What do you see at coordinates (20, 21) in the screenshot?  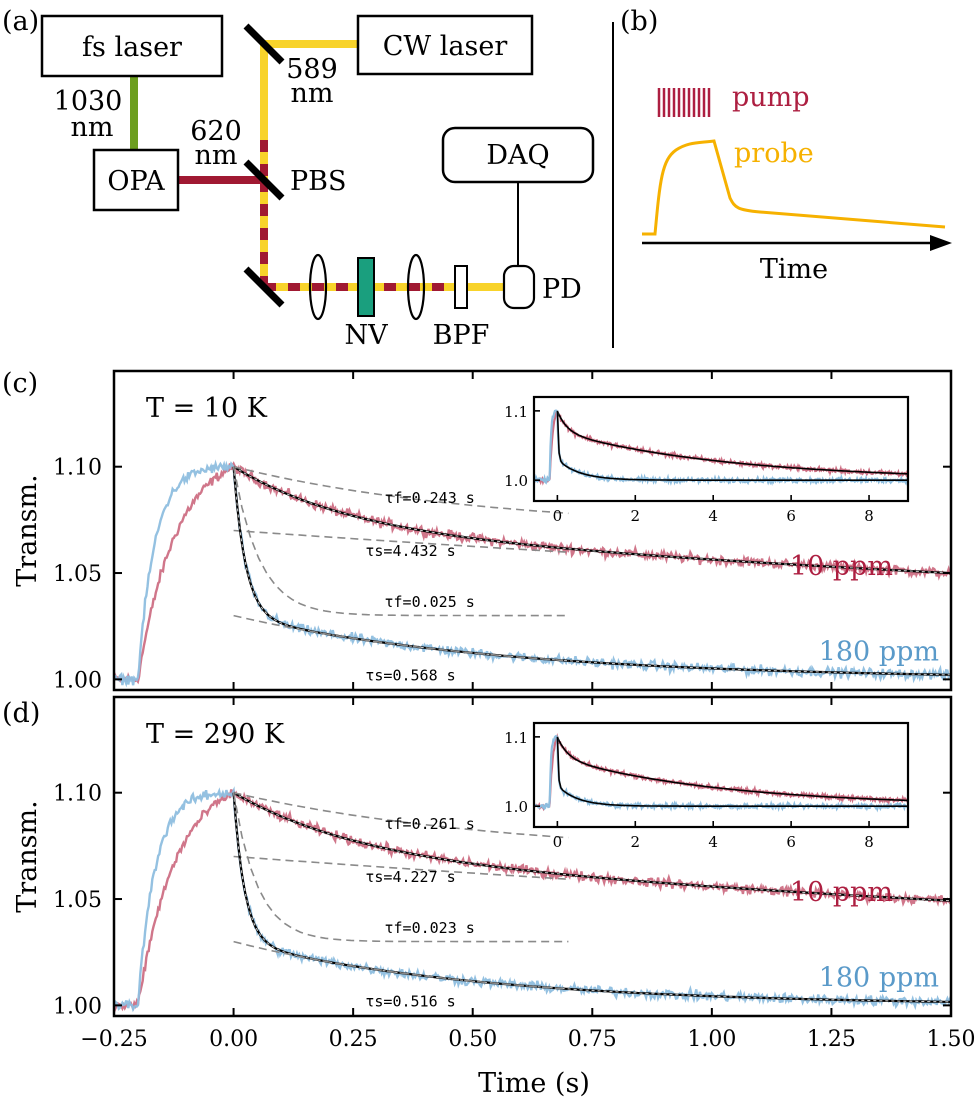 I see `panel-label-a: (a)` at bounding box center [20, 21].